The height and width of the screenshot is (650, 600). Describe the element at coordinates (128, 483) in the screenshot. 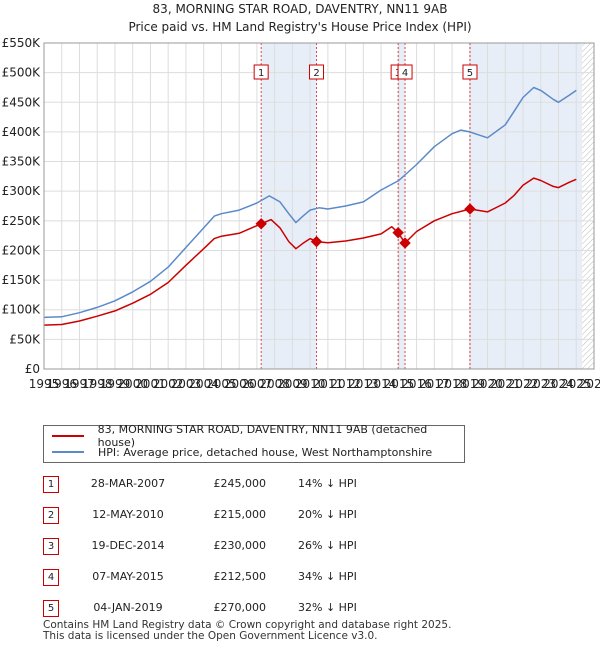

I see `sale-date: 28-MAR-2007` at that location.